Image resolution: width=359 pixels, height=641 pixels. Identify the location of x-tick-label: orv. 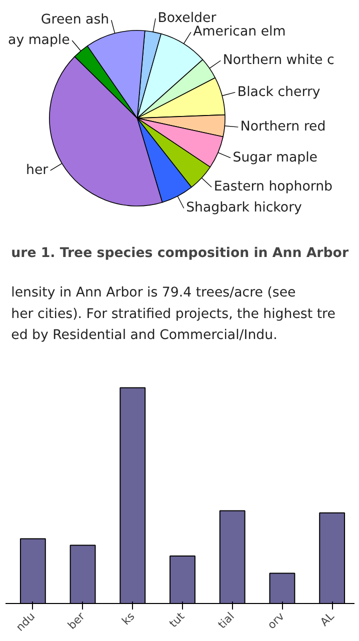
(276, 621).